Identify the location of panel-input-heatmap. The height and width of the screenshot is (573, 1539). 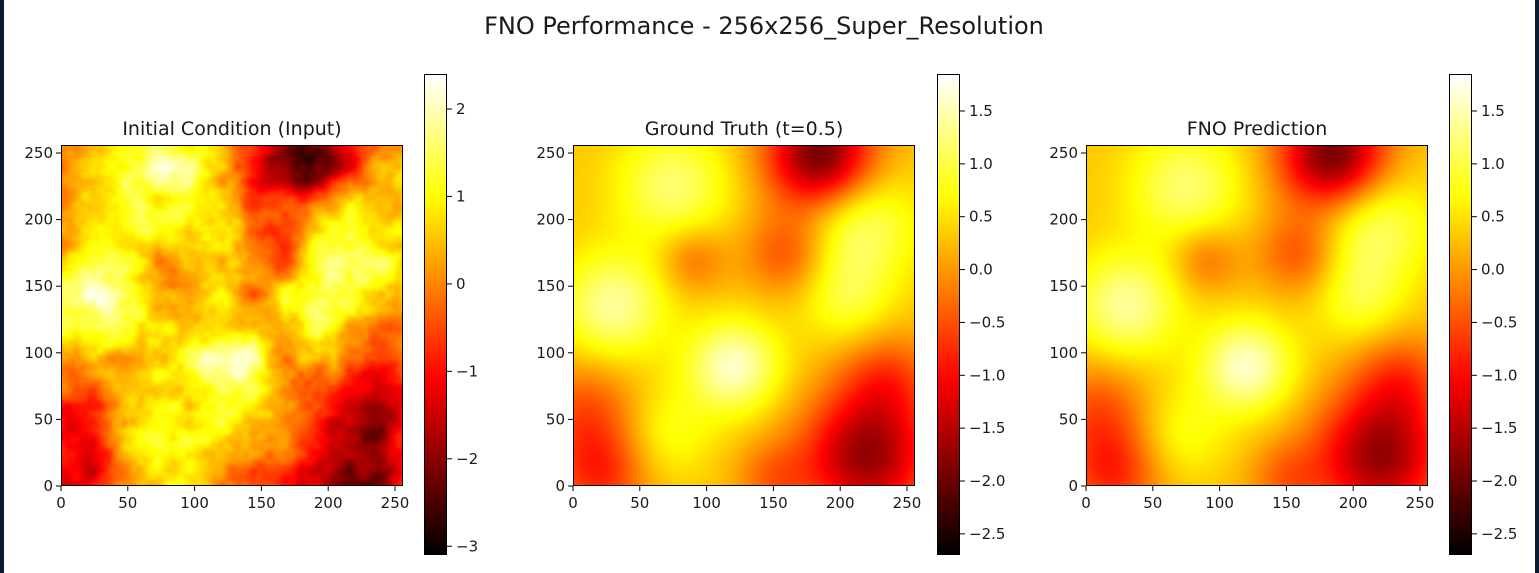
(232, 315).